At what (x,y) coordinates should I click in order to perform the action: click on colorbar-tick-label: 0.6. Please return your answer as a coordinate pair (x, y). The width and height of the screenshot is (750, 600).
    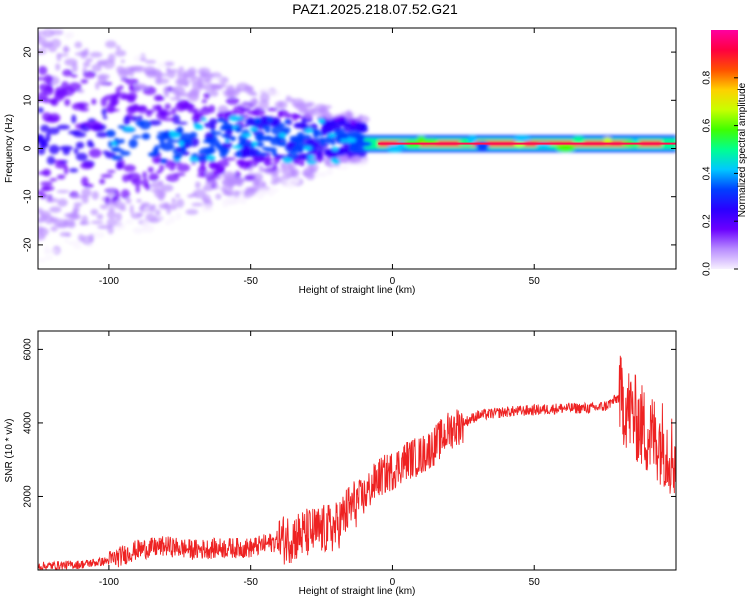
    Looking at the image, I should click on (707, 125).